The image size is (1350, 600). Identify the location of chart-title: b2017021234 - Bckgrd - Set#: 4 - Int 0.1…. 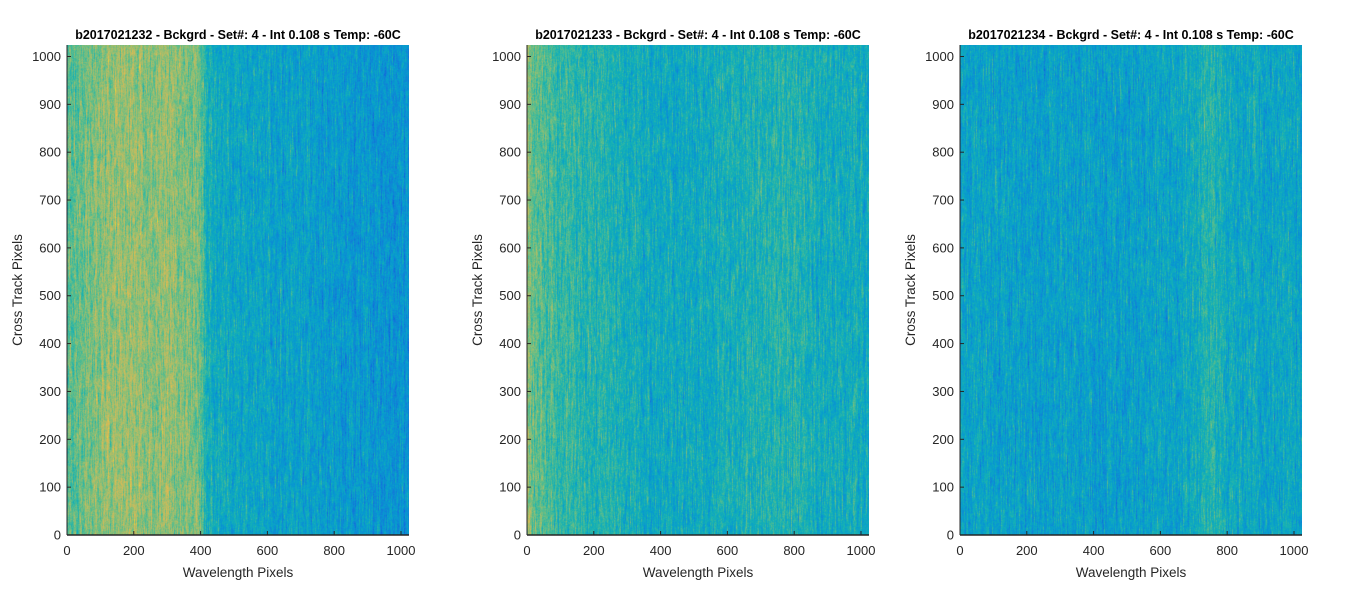
(1131, 35).